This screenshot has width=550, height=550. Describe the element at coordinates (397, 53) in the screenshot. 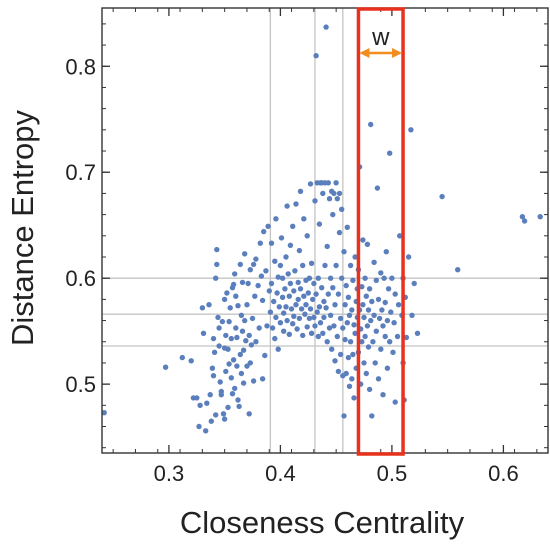

I see `window-arrow-right-head` at that location.